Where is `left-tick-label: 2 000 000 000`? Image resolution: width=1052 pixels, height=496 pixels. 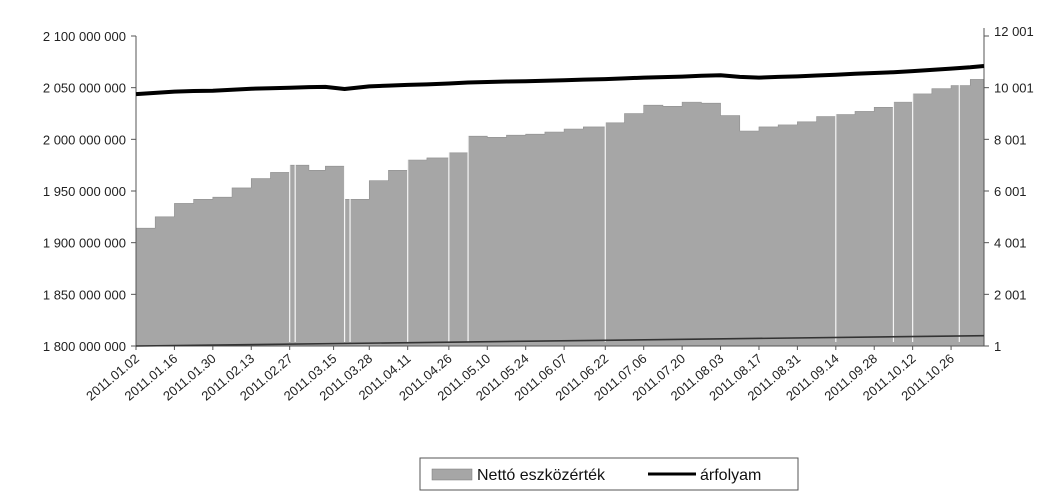
left-tick-label: 2 000 000 000 is located at coordinates (84, 139).